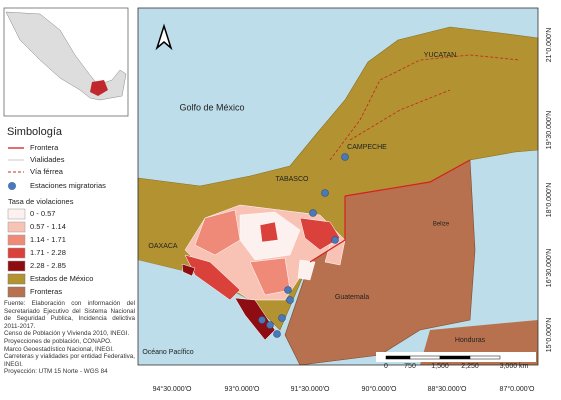 This screenshot has height=400, width=561. What do you see at coordinates (440, 55) in the screenshot?
I see `map-label: YUCATAN` at bounding box center [440, 55].